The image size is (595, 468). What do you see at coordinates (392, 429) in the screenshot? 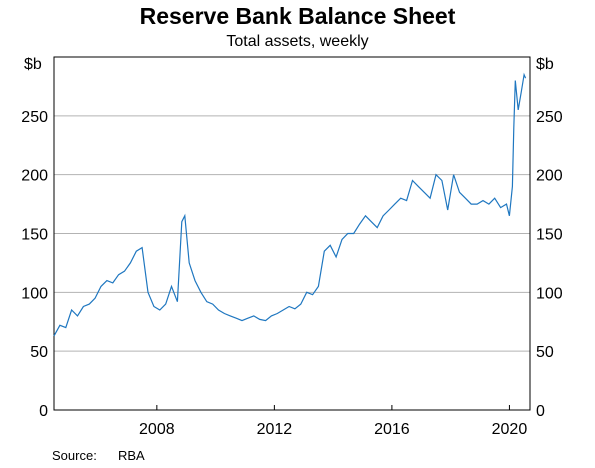
I see `x-tick-label-2016: 2016` at bounding box center [392, 429].